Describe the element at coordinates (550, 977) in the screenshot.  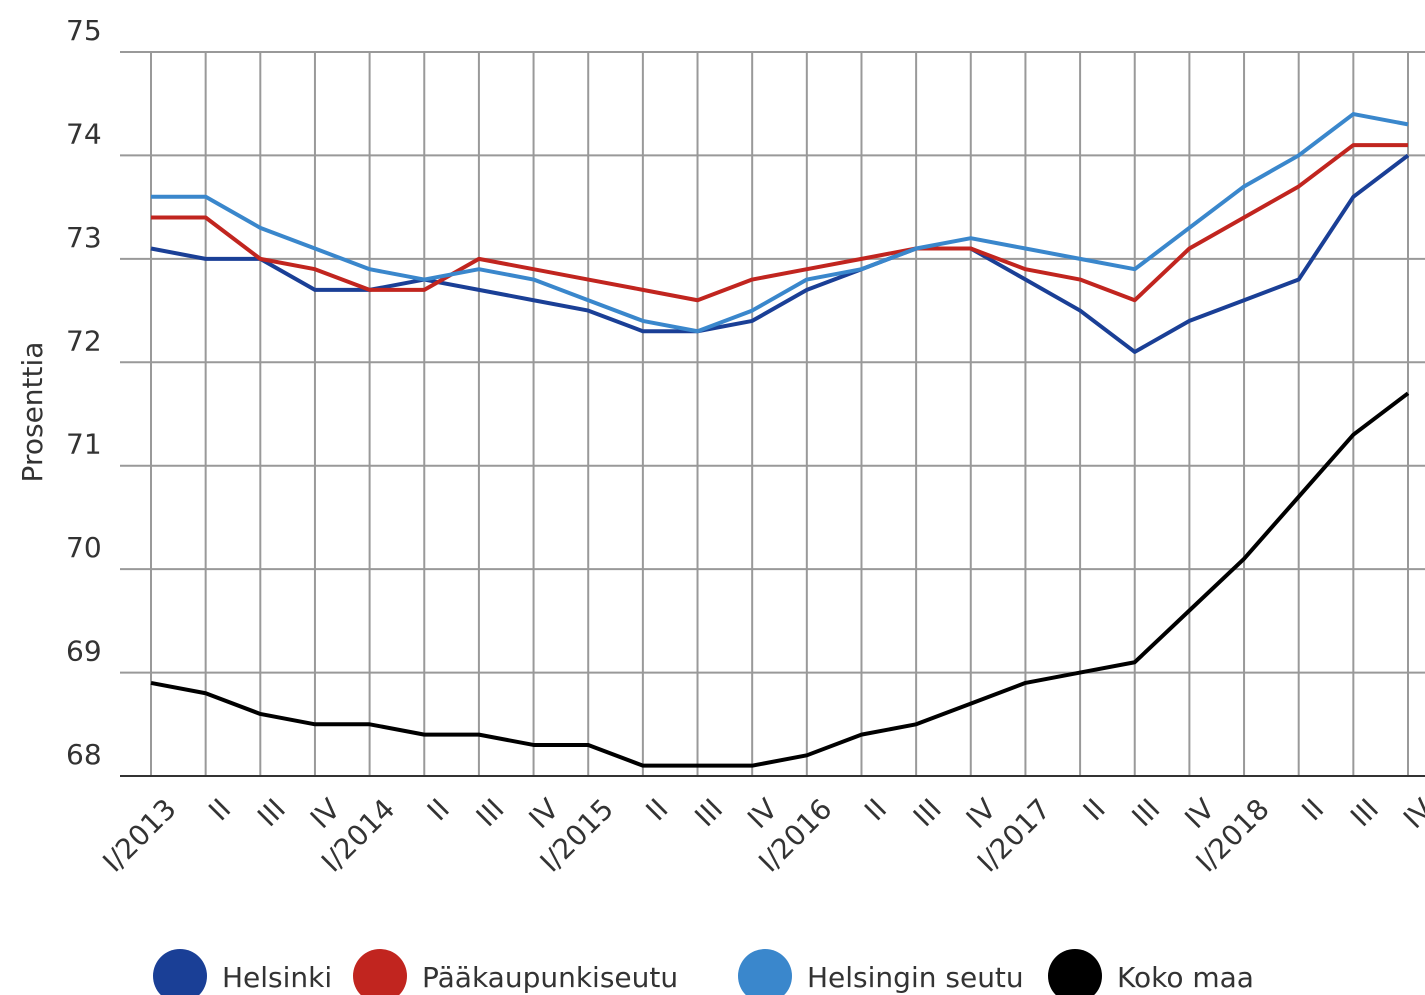
I see `legend-label: Pääkaupunkiseutu` at that location.